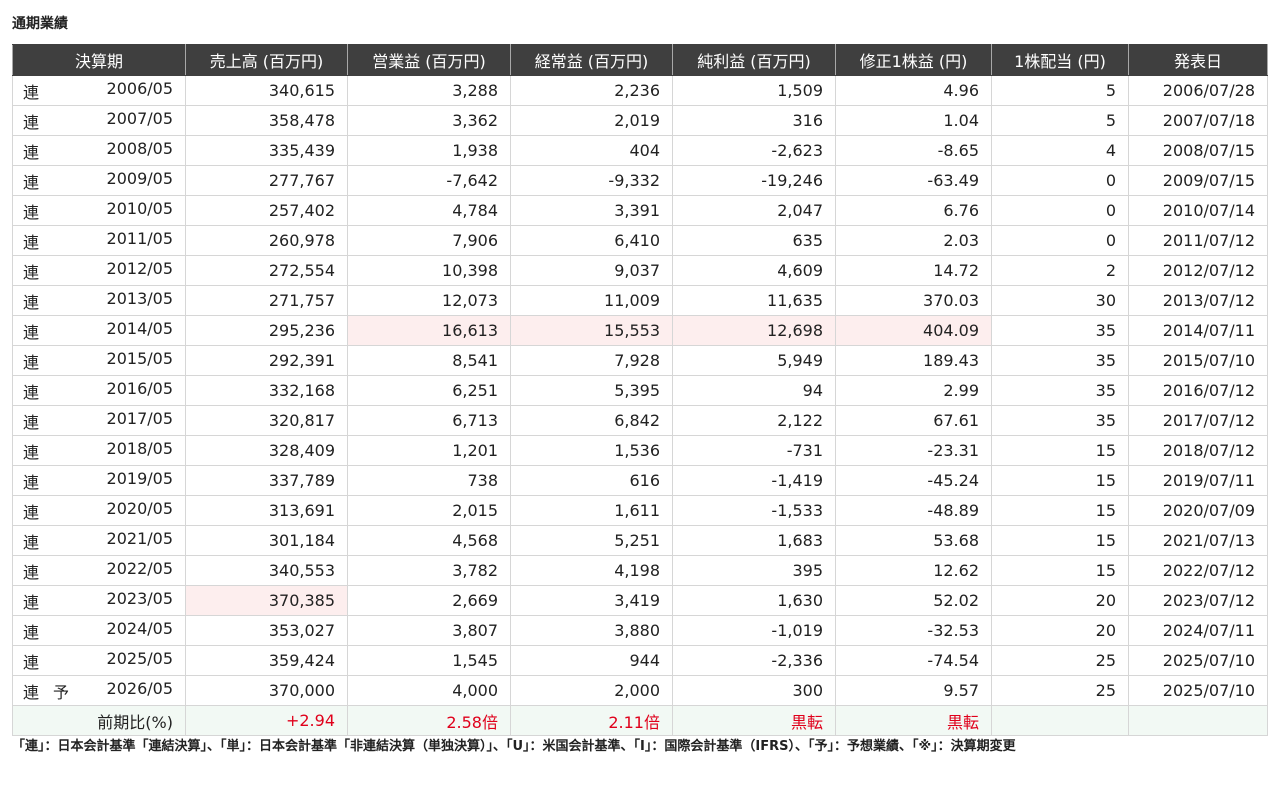 The height and width of the screenshot is (790, 1280). Describe the element at coordinates (1198, 270) in the screenshot. I see `announce-date-cell: 2012/07/12` at that location.